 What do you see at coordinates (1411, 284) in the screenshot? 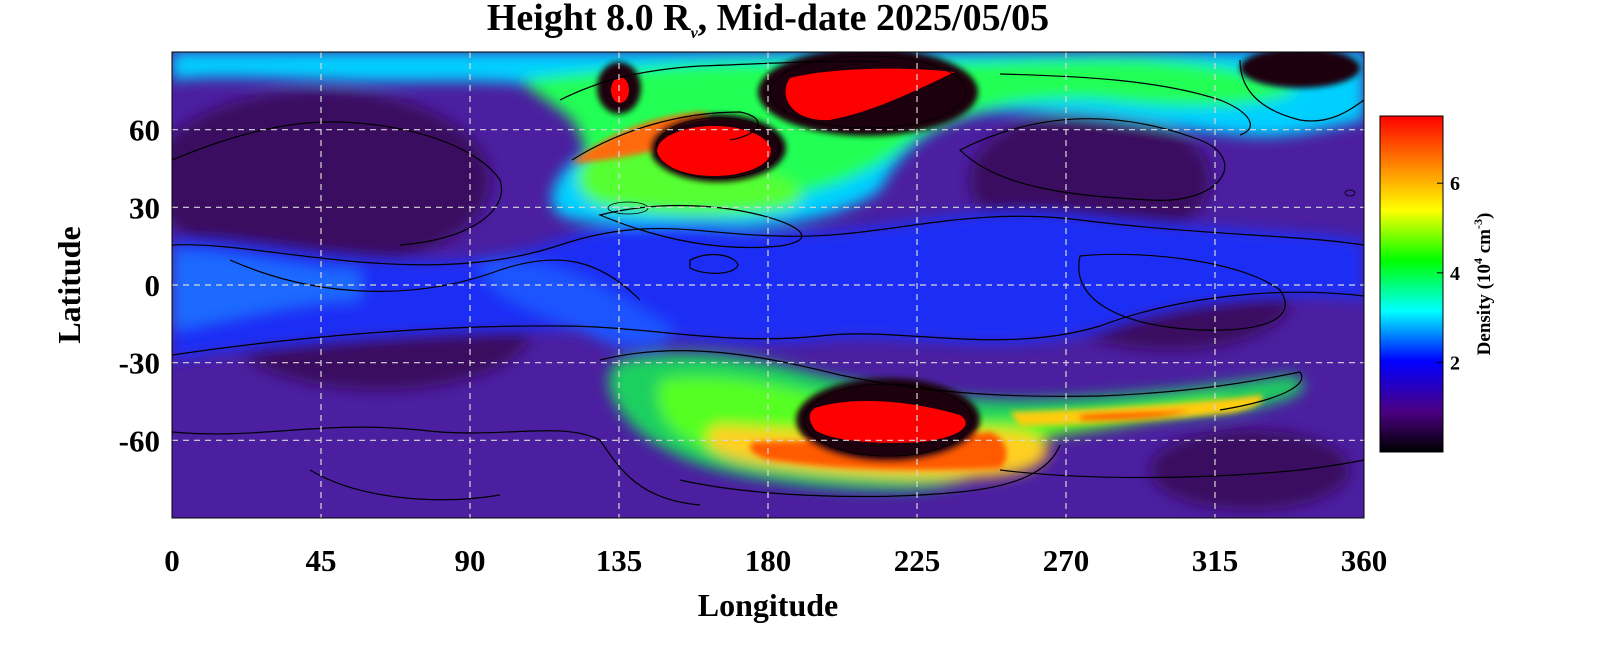
I see `colorbar` at bounding box center [1411, 284].